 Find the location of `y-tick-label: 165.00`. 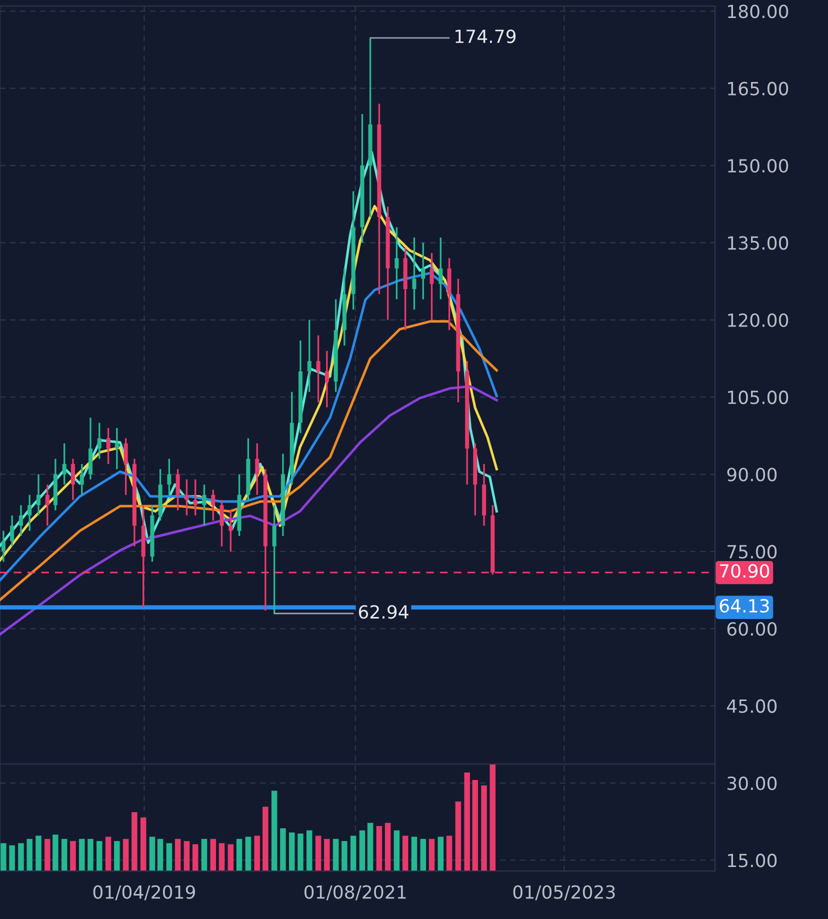

y-tick-label: 165.00 is located at coordinates (758, 89).